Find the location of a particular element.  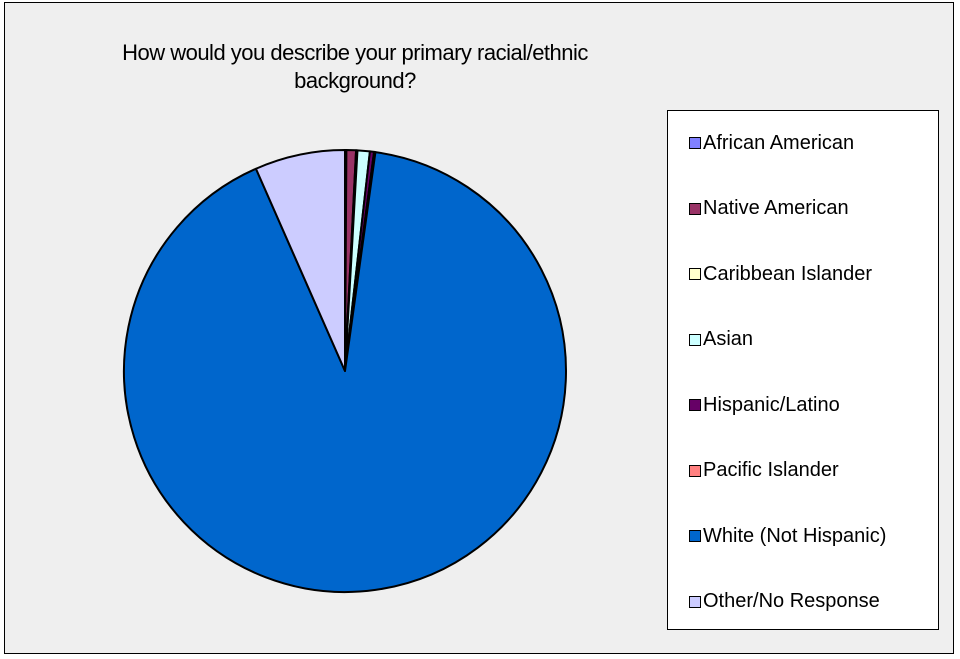

legend-label: African American is located at coordinates (779, 142).